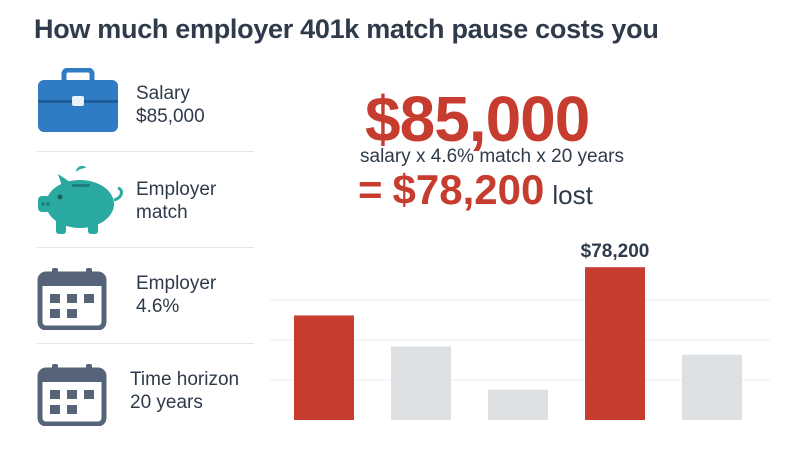 The width and height of the screenshot is (800, 450). I want to click on employer-rate-label: Employer 4.6%, so click(176, 295).